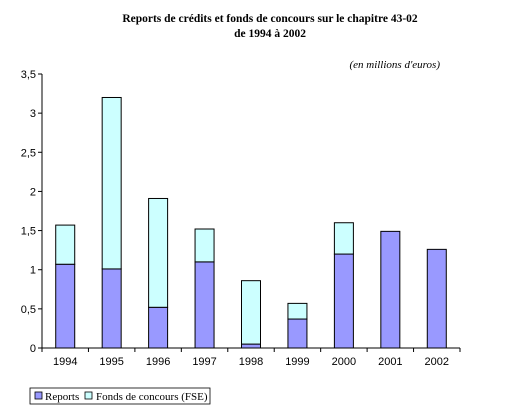 Image resolution: width=520 pixels, height=416 pixels. I want to click on legend: Reports Fonds de concours (FSE), so click(120, 396).